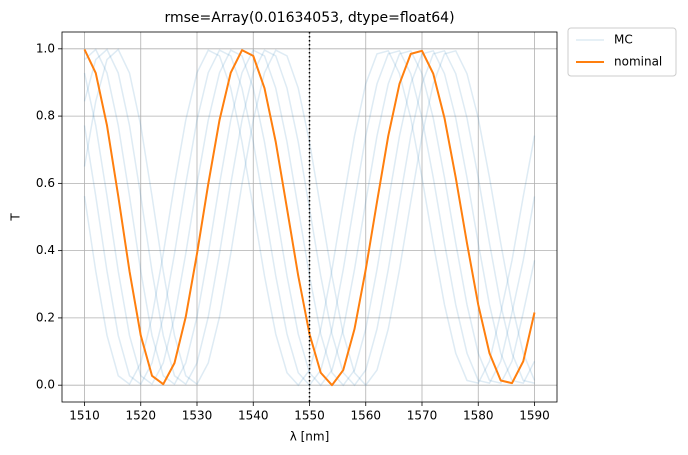 The width and height of the screenshot is (688, 455). Describe the element at coordinates (309, 416) in the screenshot. I see `x-tick-label: 1550` at that location.